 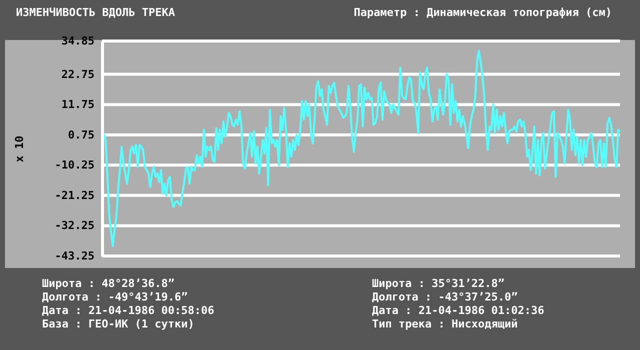 I want to click on y-tick-label: 22.75, so click(x=77, y=74).